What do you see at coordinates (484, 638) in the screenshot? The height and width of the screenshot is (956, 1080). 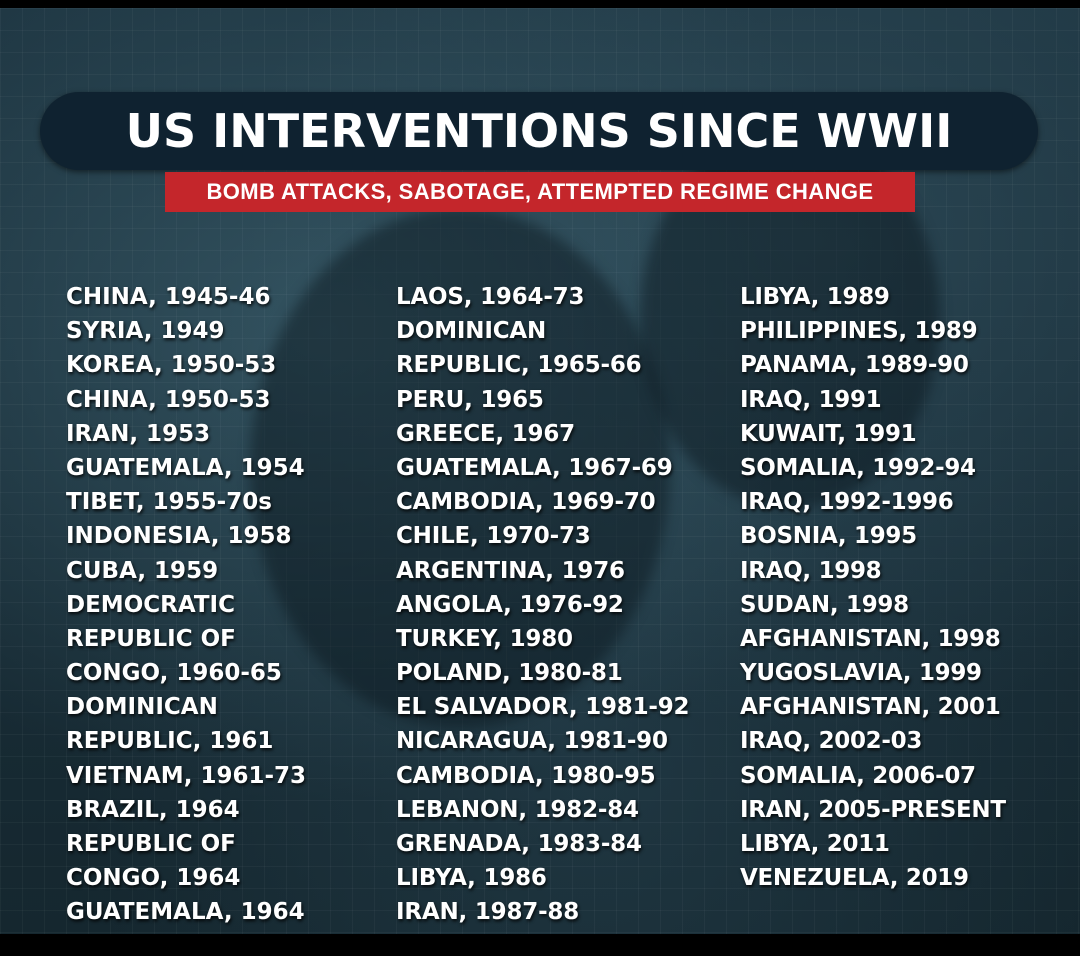 I see `list-item: TURKEY, 1980` at bounding box center [484, 638].